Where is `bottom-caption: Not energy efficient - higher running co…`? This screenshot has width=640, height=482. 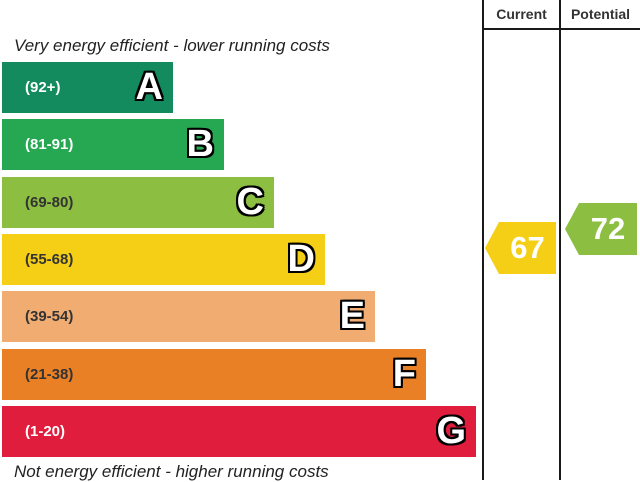
bottom-caption: Not energy efficient - higher running co… is located at coordinates (171, 471).